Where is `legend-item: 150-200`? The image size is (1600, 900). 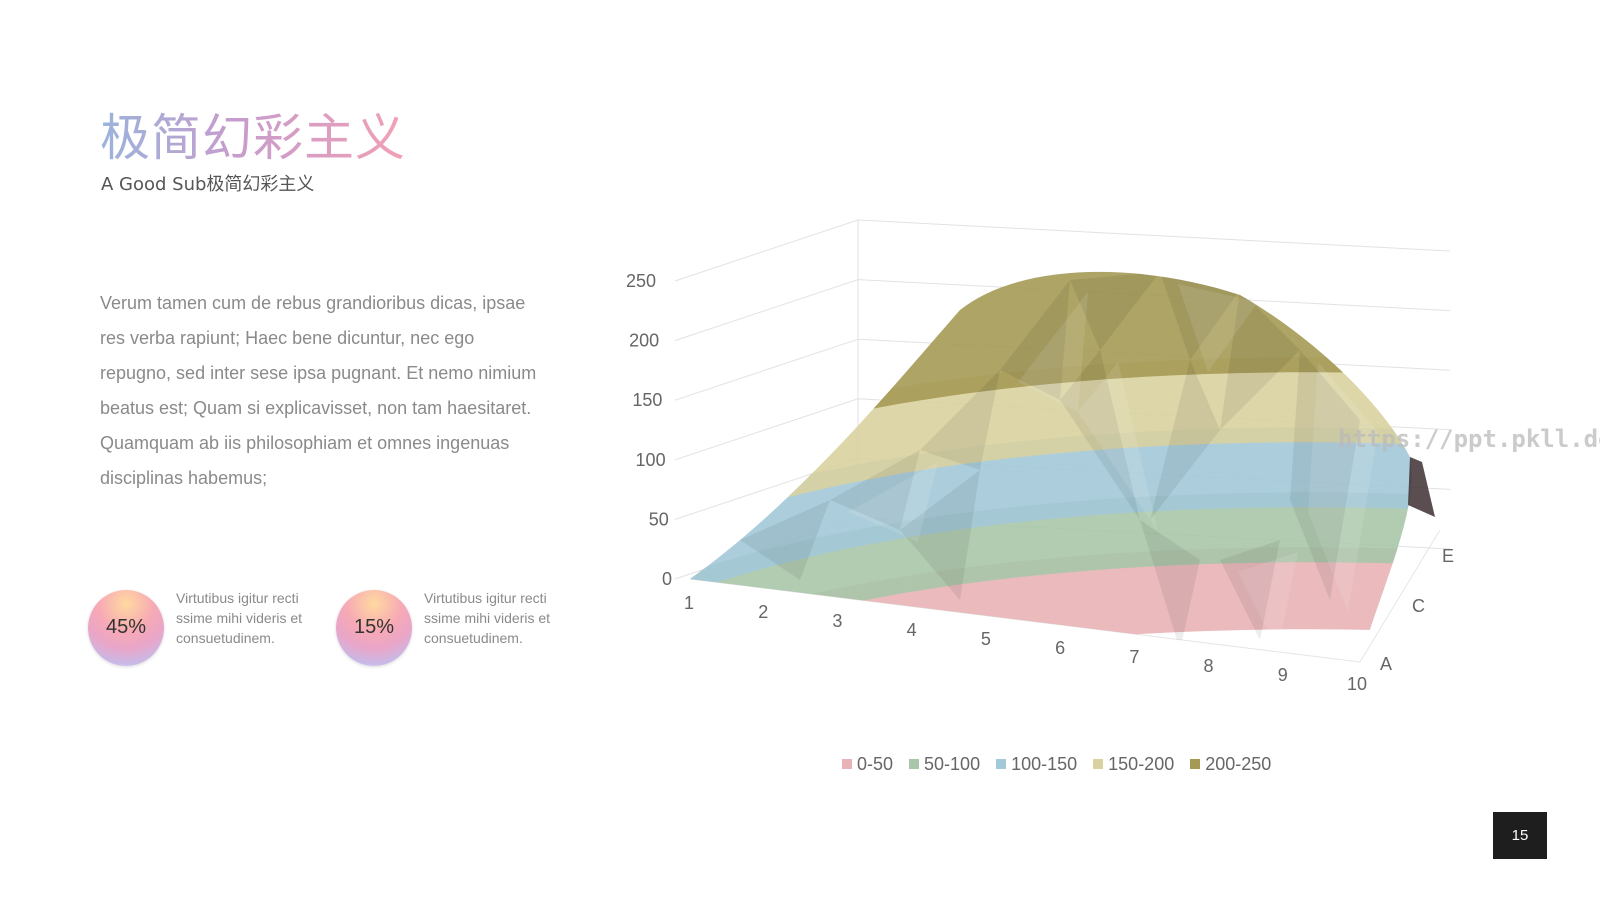
legend-item: 150-200 is located at coordinates (1133, 764).